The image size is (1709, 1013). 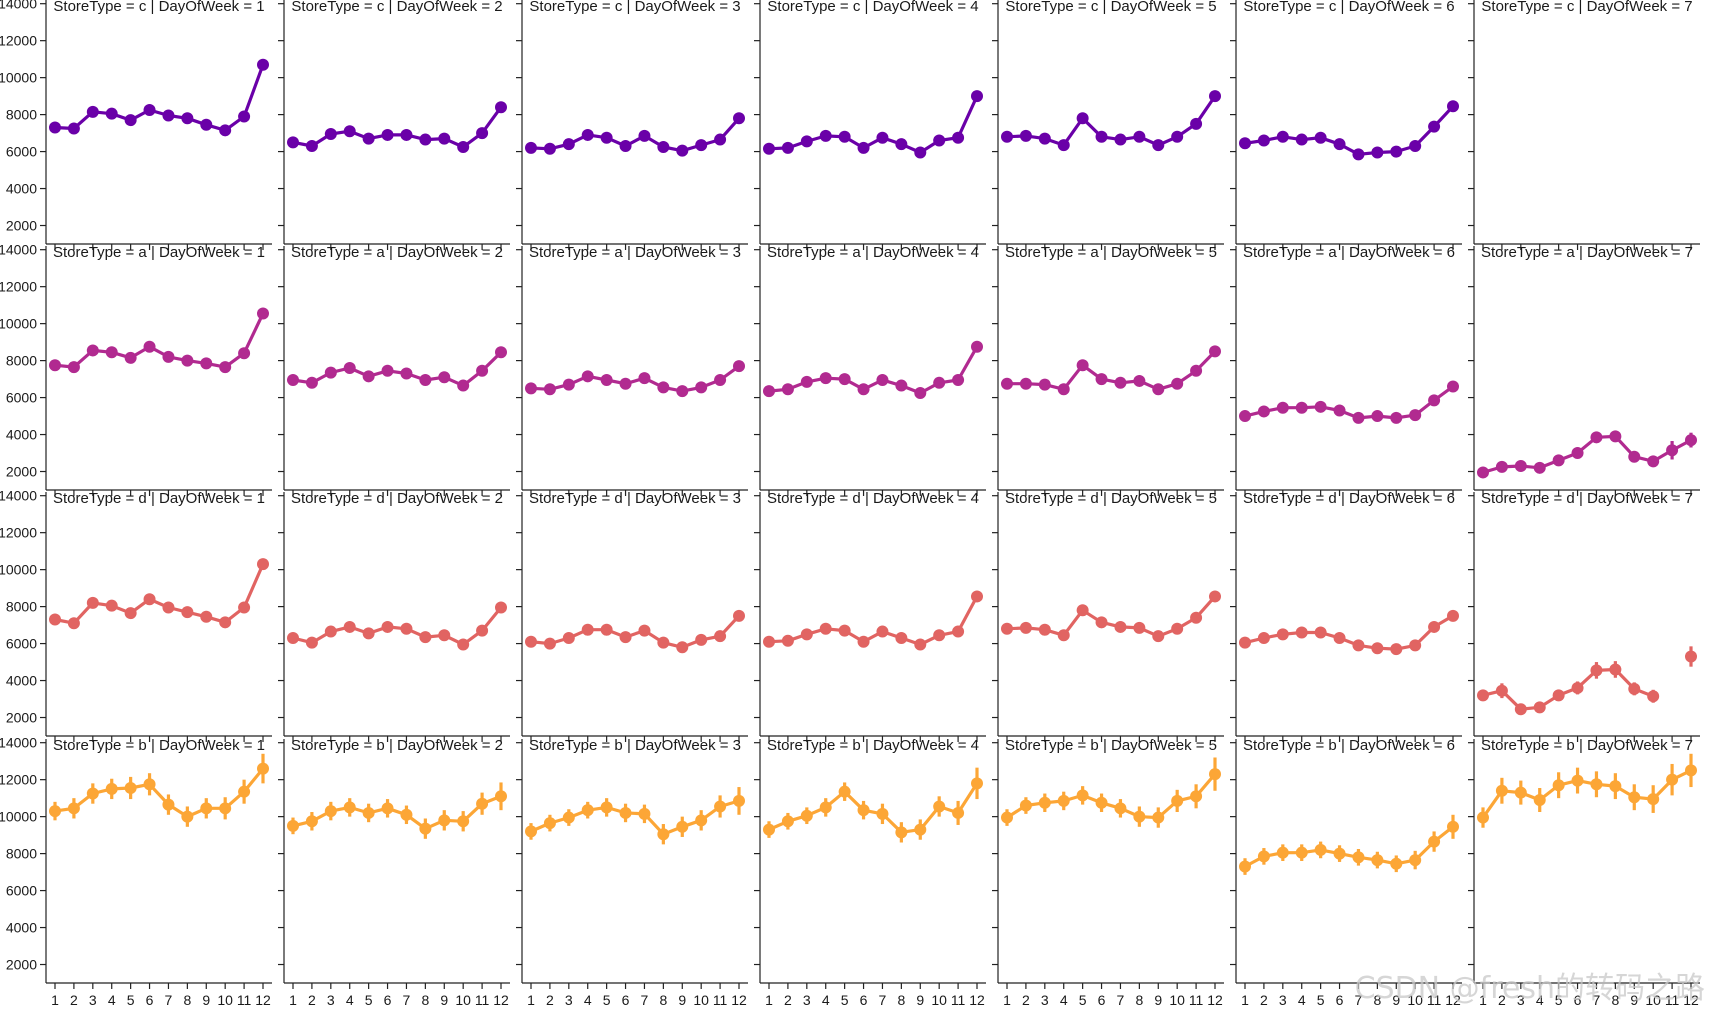 I want to click on facet-panel-d-7: StoreType = d | DayOfWeek = 7, so click(x=1584, y=616).